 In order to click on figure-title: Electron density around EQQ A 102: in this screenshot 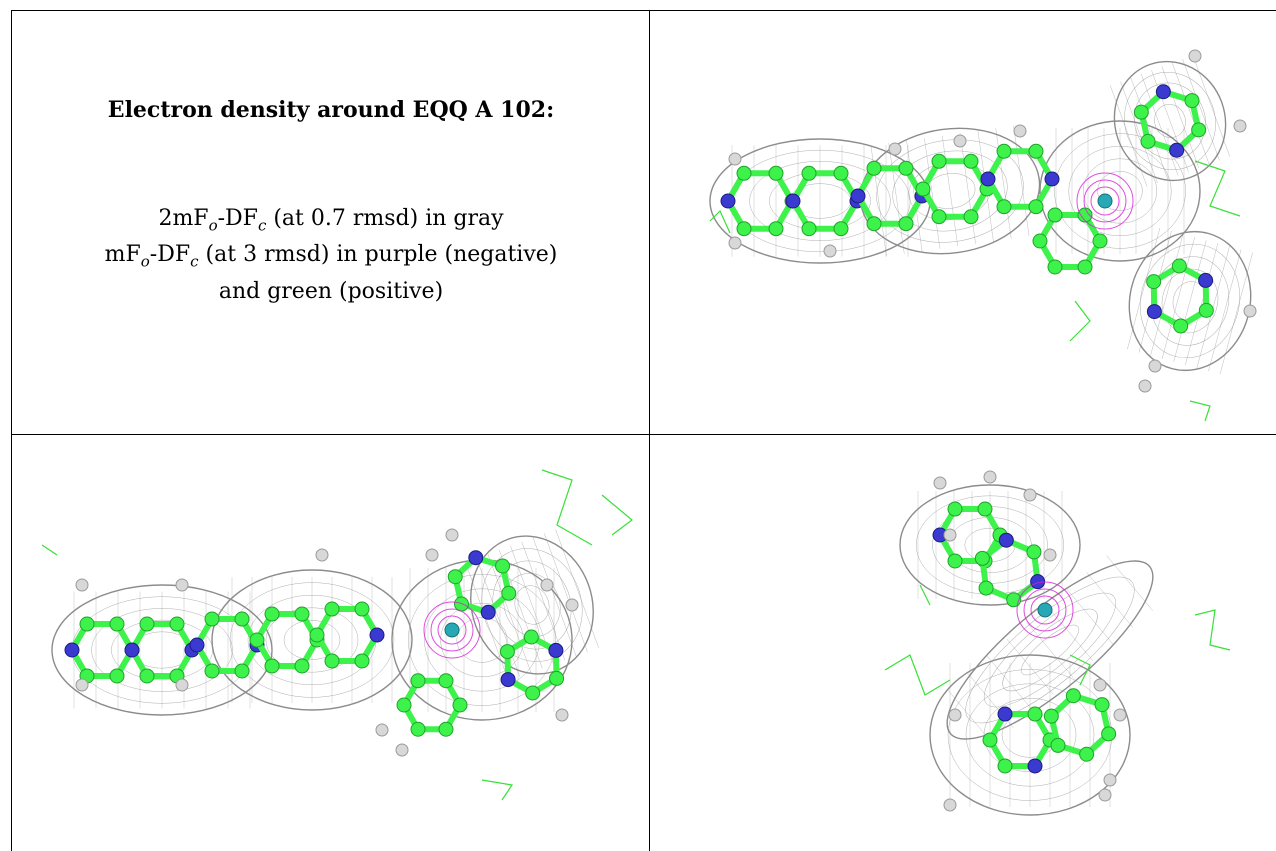, I will do `click(331, 110)`.